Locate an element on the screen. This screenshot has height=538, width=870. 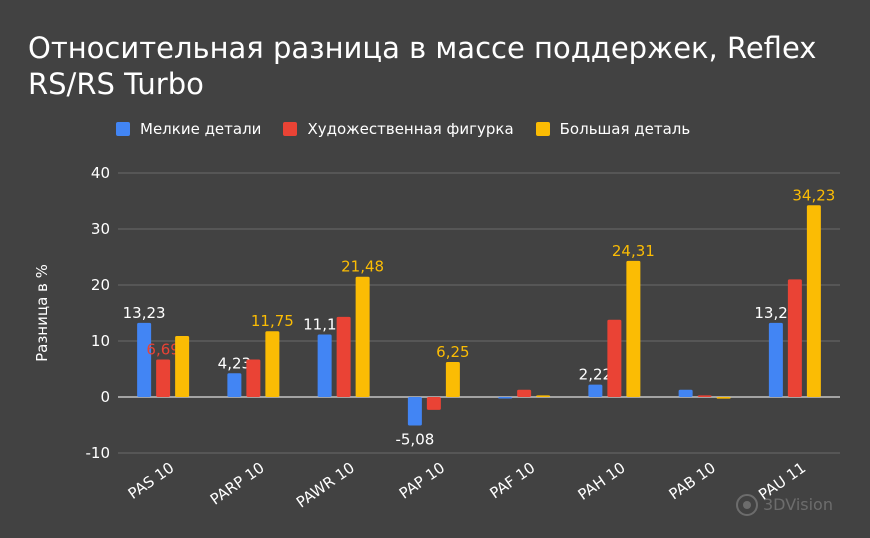
data-label: 21,48 is located at coordinates (362, 267).